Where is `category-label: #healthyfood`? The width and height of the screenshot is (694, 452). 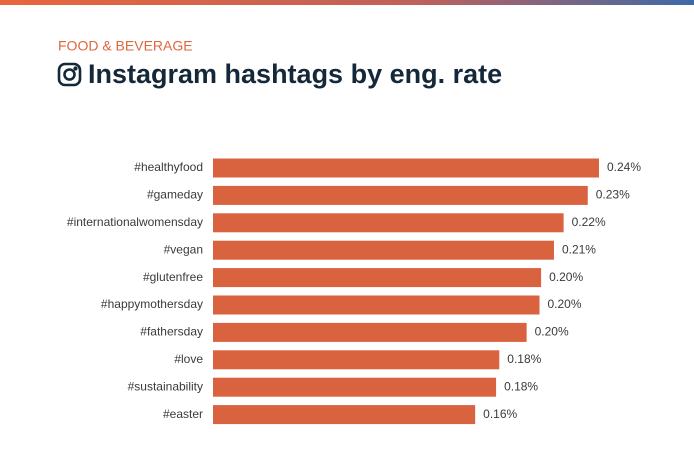
category-label: #healthyfood is located at coordinates (168, 167).